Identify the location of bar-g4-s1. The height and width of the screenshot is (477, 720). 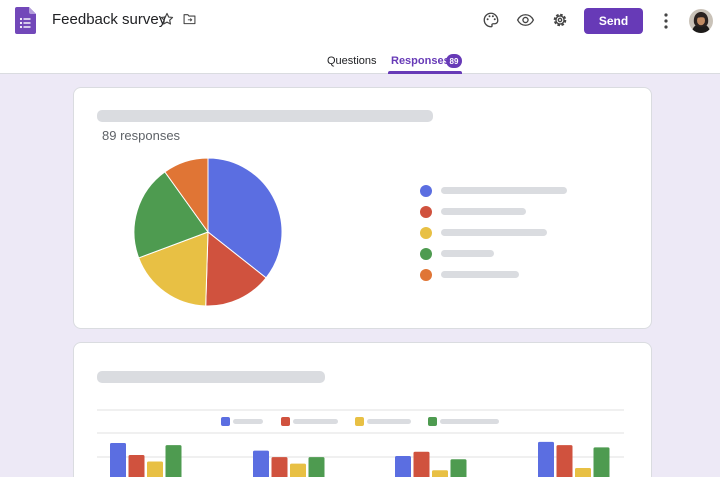
(546, 459).